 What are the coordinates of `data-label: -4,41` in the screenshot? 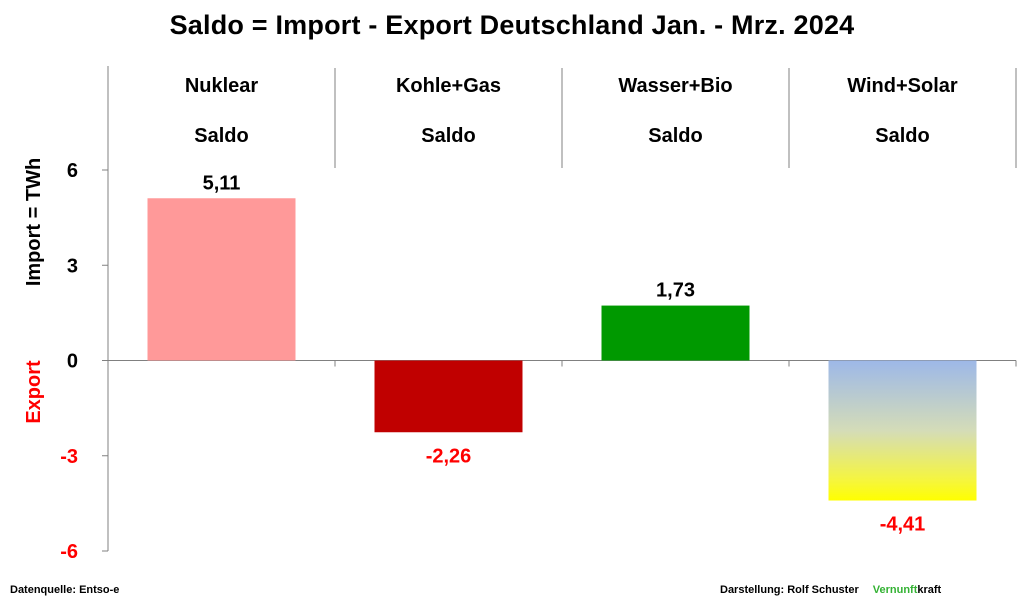 It's located at (903, 525).